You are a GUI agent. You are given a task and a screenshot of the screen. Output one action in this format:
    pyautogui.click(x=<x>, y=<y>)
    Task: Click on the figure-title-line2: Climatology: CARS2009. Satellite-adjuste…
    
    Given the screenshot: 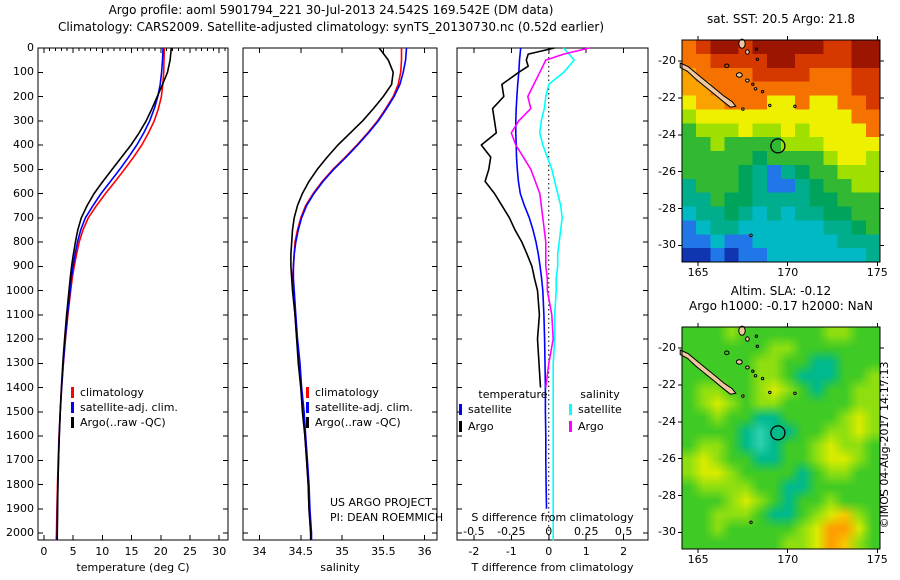 What is the action you would take?
    pyautogui.click(x=331, y=27)
    